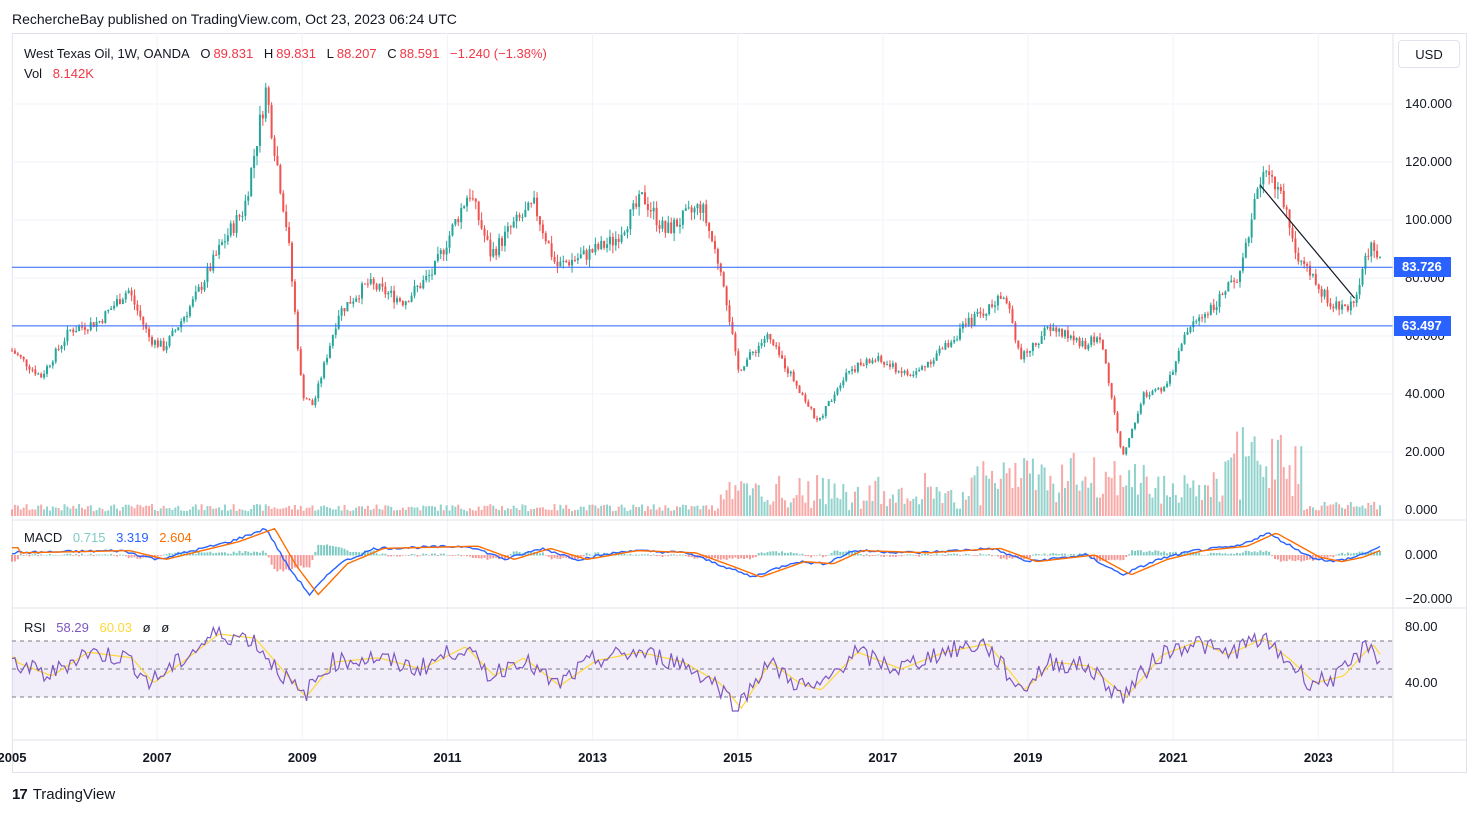 This screenshot has height=818, width=1480. What do you see at coordinates (63, 794) in the screenshot?
I see `tradingview-logo: 17 TradingView` at bounding box center [63, 794].